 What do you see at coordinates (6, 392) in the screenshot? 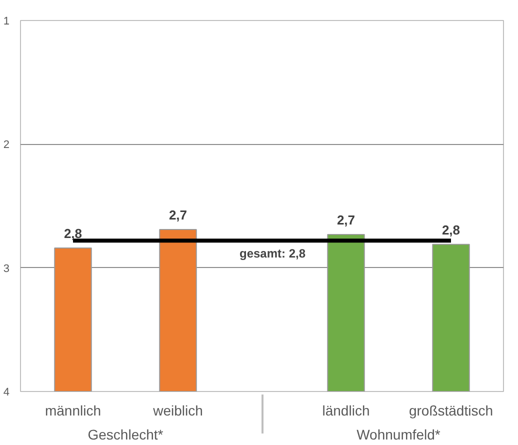
I see `y-tick-label: 4` at bounding box center [6, 392].